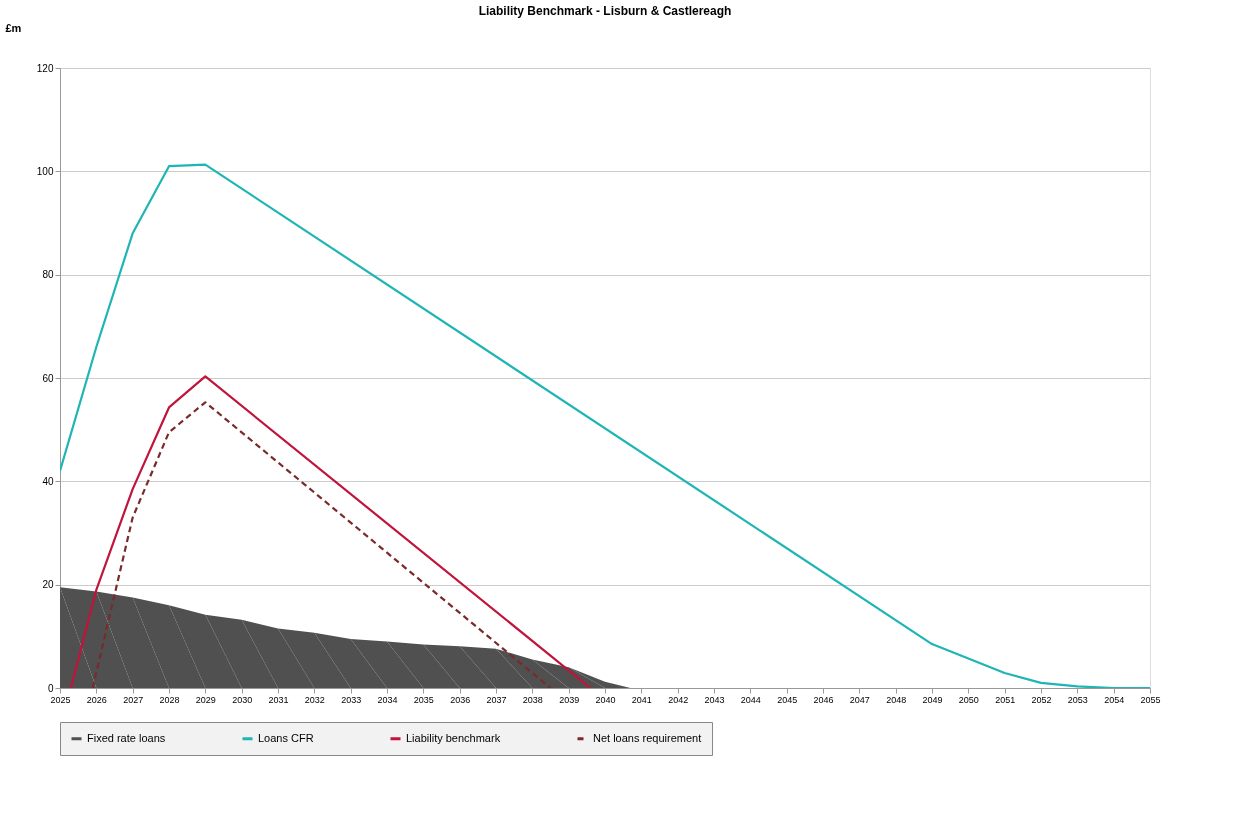  I want to click on x-tick-label: 2025, so click(60, 699).